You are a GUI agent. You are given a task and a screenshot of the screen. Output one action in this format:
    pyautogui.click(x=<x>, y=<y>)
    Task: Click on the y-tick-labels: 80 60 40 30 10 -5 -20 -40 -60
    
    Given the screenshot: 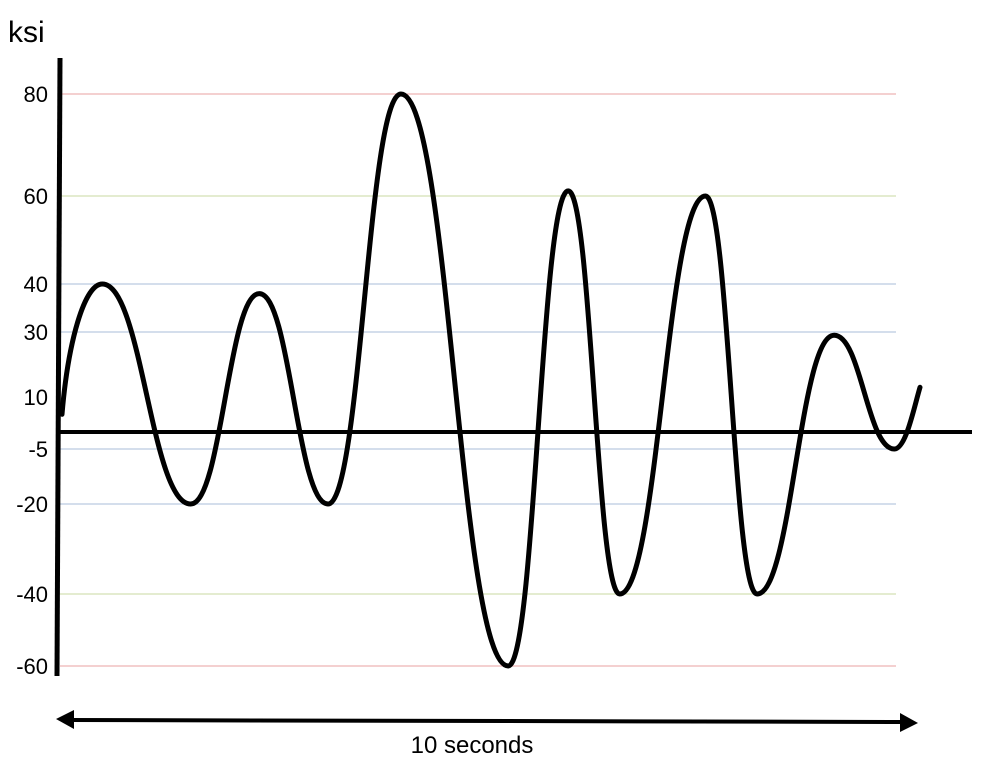 What is the action you would take?
    pyautogui.click(x=32, y=380)
    